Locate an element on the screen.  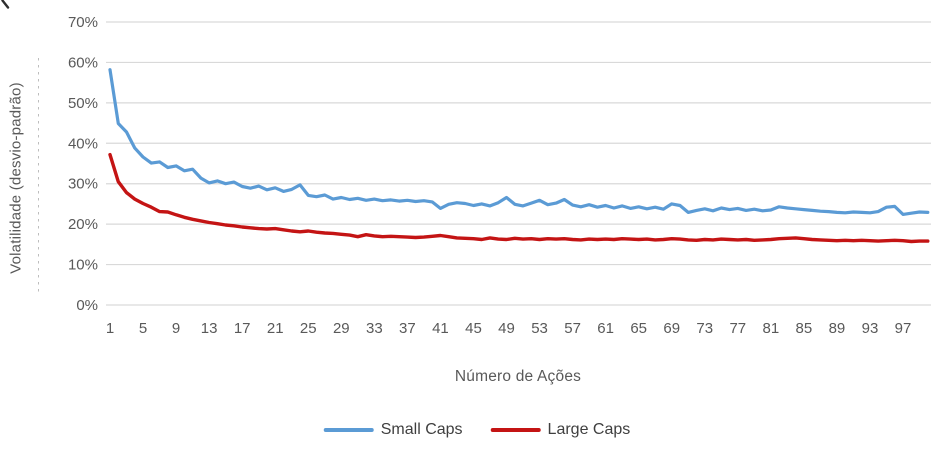
x-tick-label: 1 is located at coordinates (110, 328).